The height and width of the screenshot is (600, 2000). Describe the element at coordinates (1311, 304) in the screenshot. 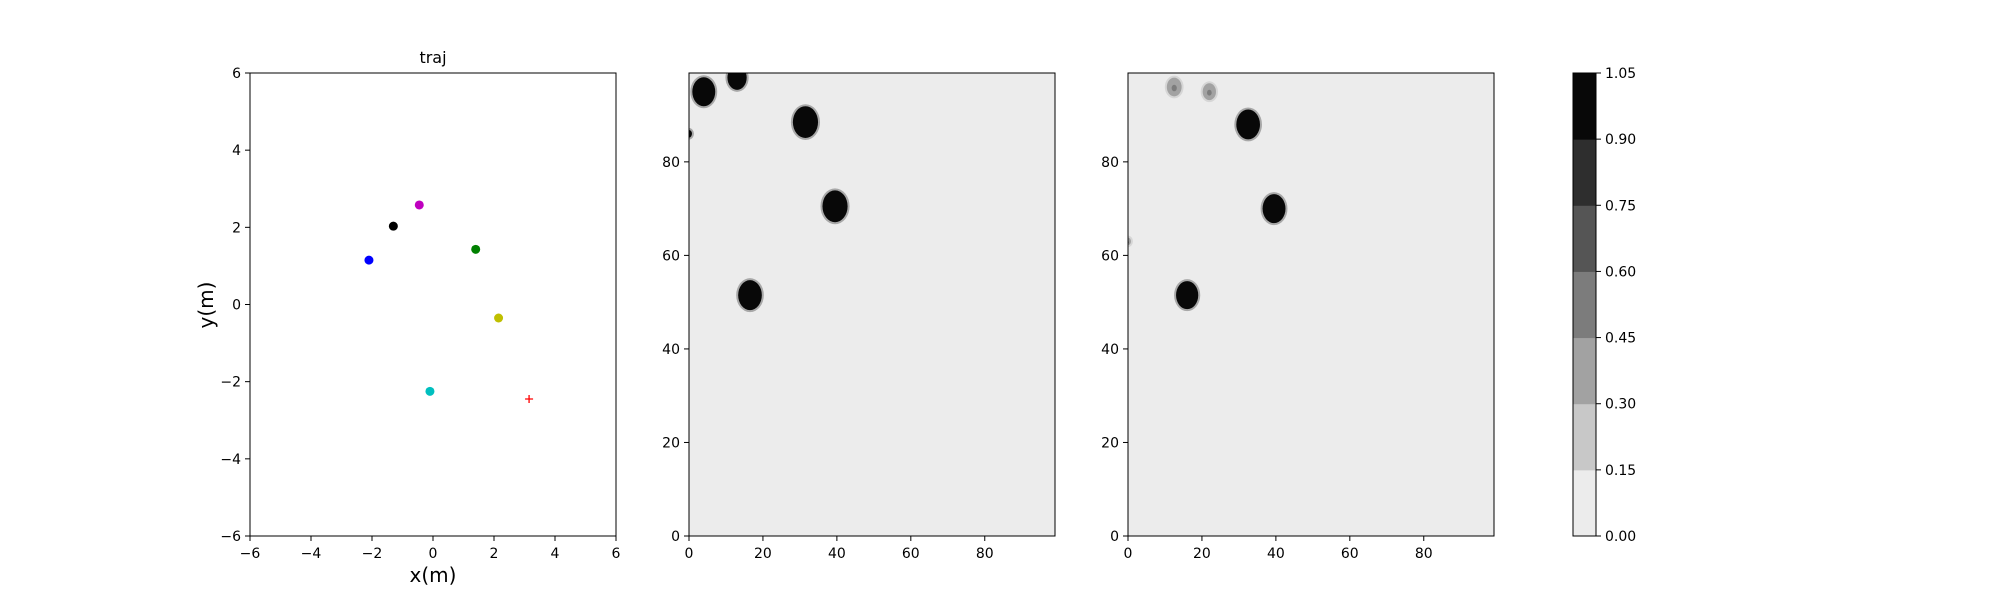

I see `map2-frame` at that location.